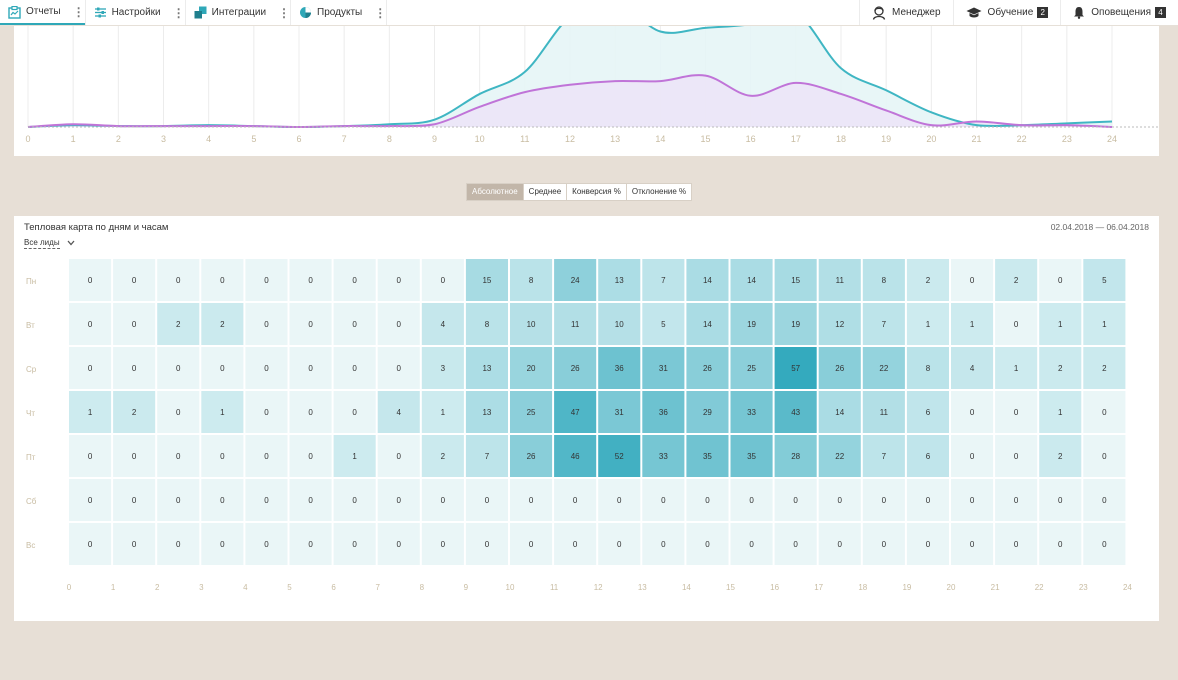 The width and height of the screenshot is (1178, 680). What do you see at coordinates (1119, 12) in the screenshot?
I see `nav-item-notifications: Оповещения 4` at bounding box center [1119, 12].